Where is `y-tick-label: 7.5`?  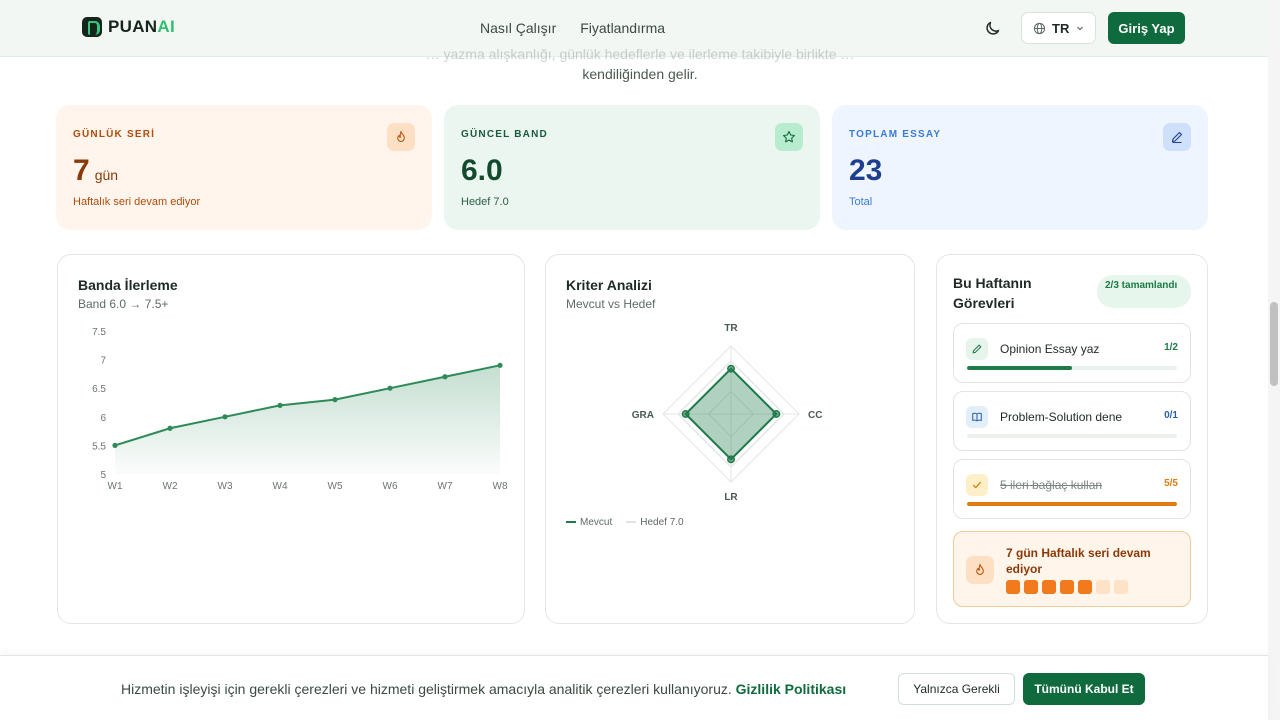 y-tick-label: 7.5 is located at coordinates (99, 332).